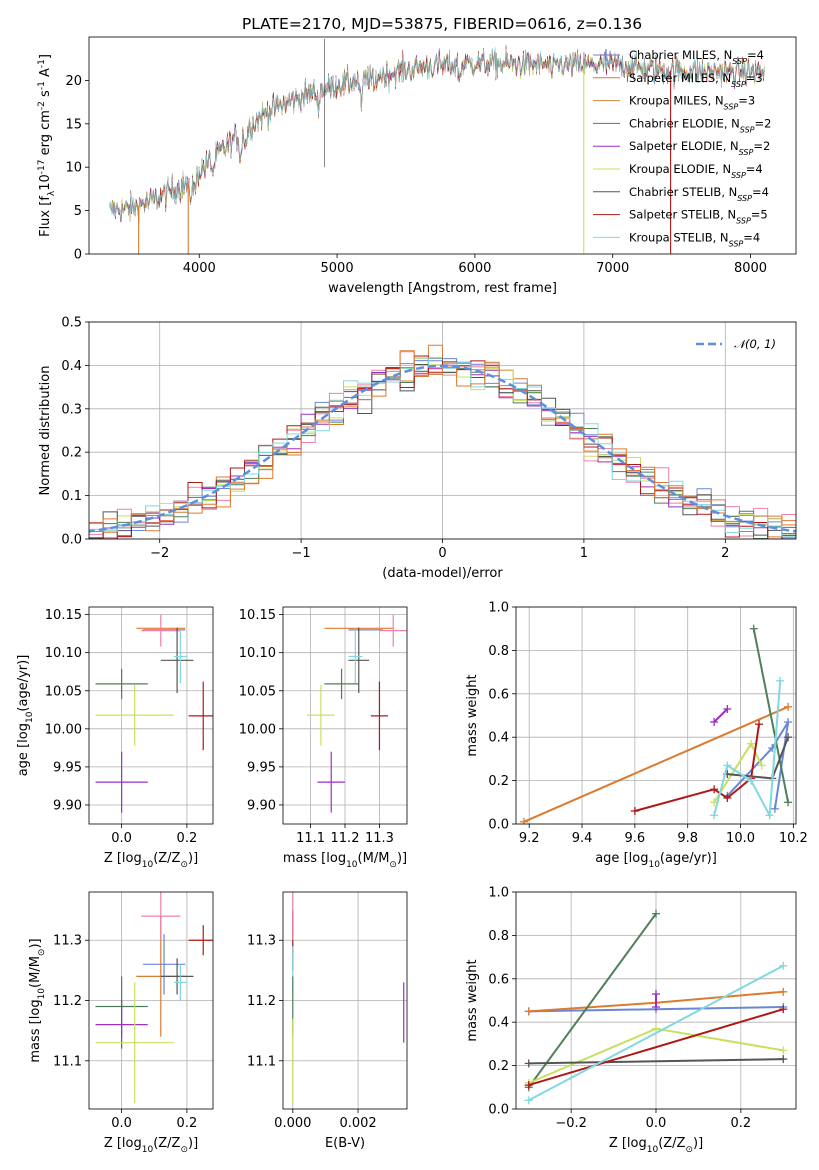 This screenshot has width=819, height=1170. What do you see at coordinates (199, 268) in the screenshot?
I see `x-tick-label: 4000` at bounding box center [199, 268].